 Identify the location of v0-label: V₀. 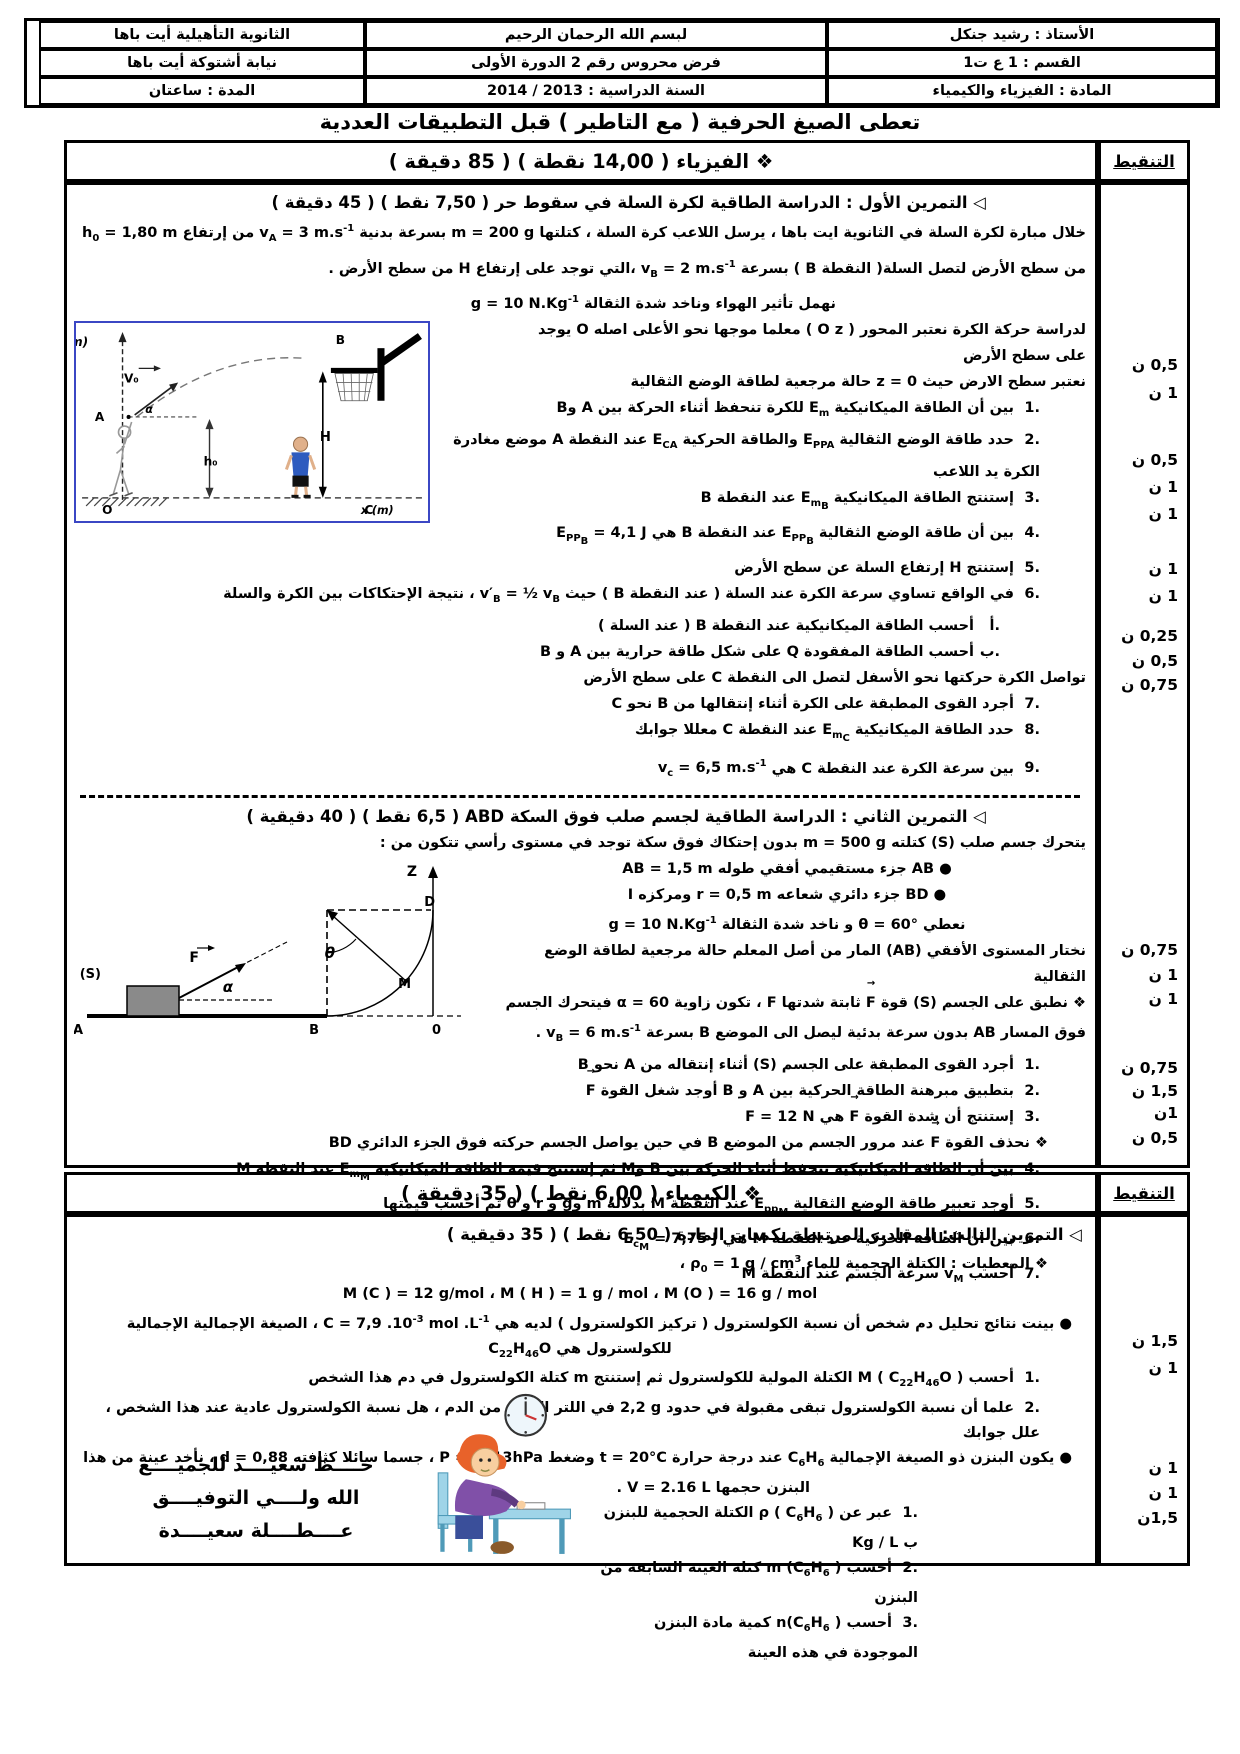
(131, 379).